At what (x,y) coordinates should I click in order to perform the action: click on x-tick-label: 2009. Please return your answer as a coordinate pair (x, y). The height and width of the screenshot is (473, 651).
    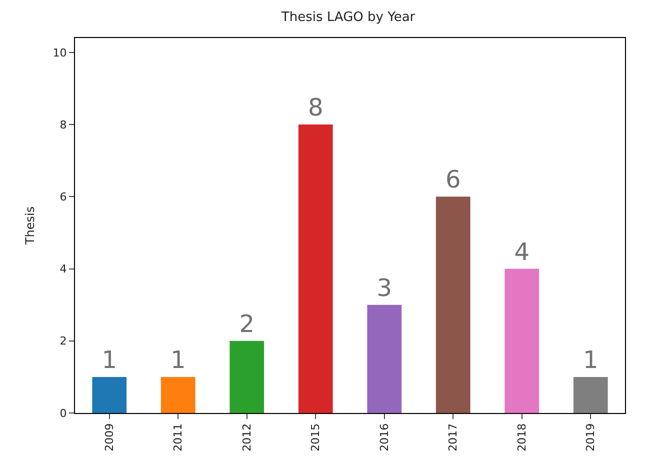
    Looking at the image, I should click on (109, 437).